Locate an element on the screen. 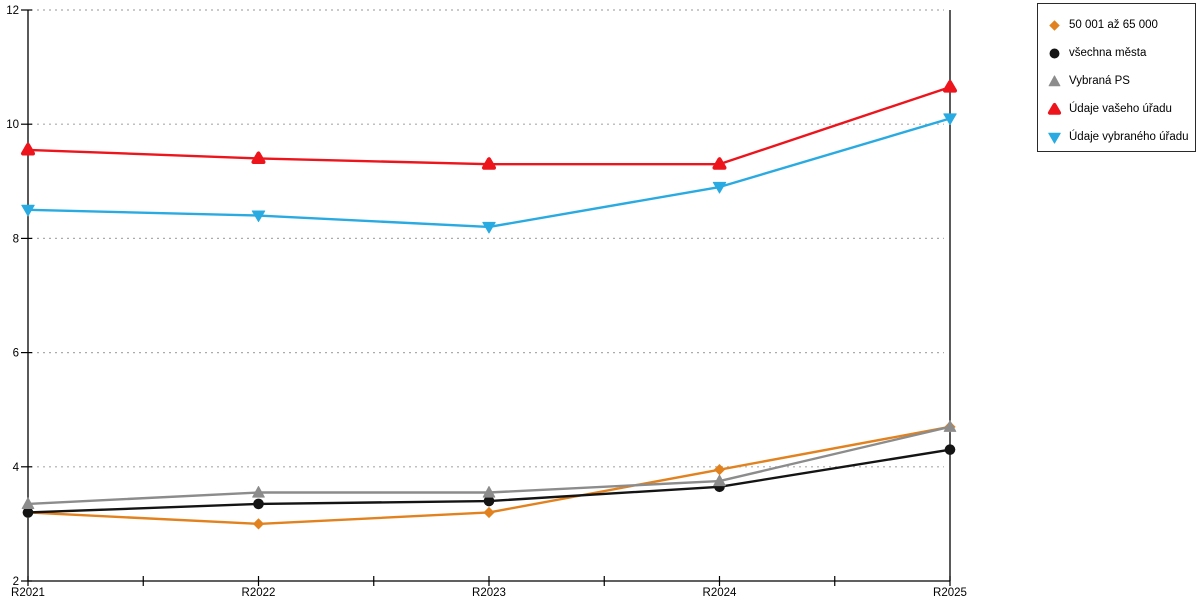 The image size is (1200, 600). legend-item: Vybraná PS is located at coordinates (1121, 81).